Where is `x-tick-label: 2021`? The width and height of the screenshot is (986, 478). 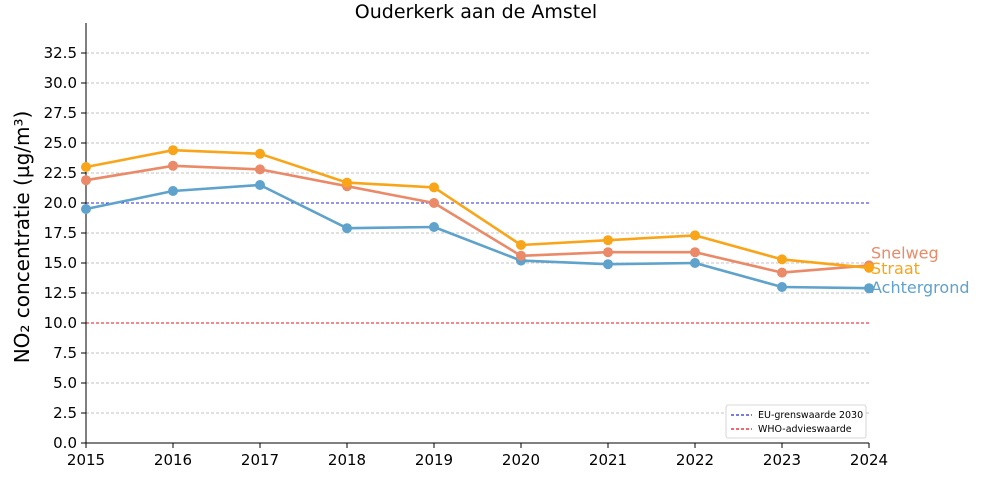
x-tick-label: 2021 is located at coordinates (608, 460).